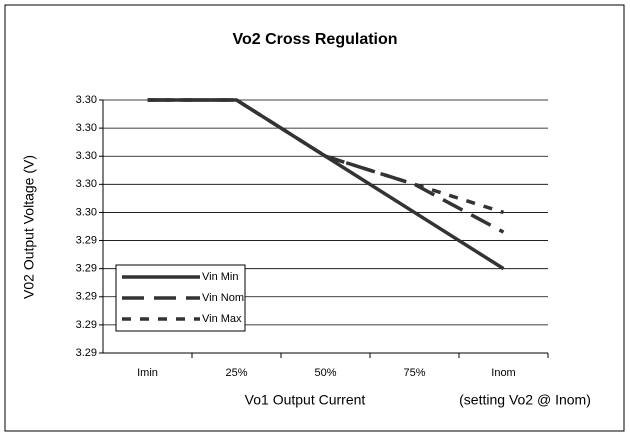 Image resolution: width=630 pixels, height=437 pixels. I want to click on legend-label: Vin Max, so click(222, 319).